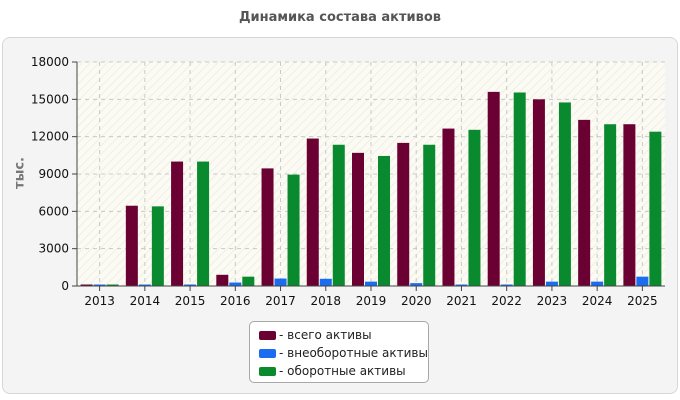 The image size is (680, 400). I want to click on legend-swatch-total-assets, so click(267, 335).